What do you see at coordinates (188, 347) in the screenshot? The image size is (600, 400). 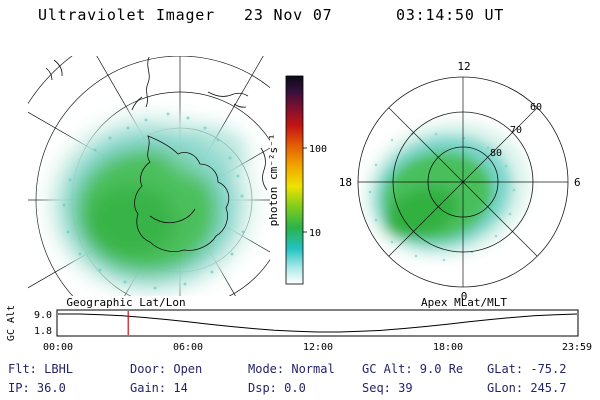 I see `strip-xtick-0600: 06:00` at bounding box center [188, 347].